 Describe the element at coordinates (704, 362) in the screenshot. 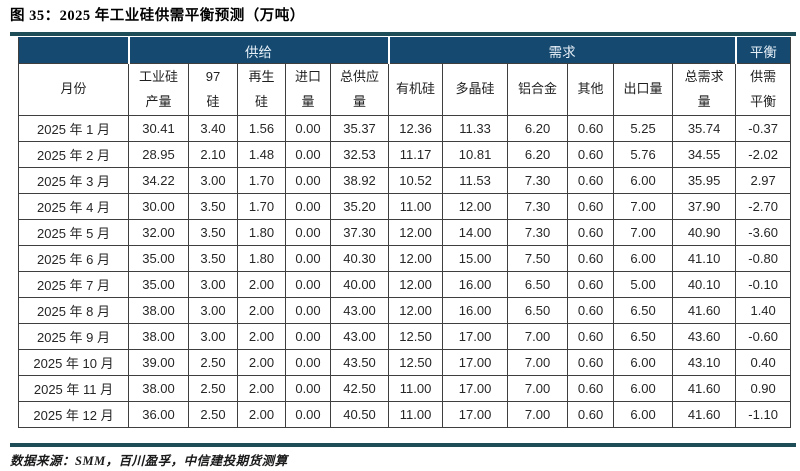

I see `value-cell: 43.10` at that location.